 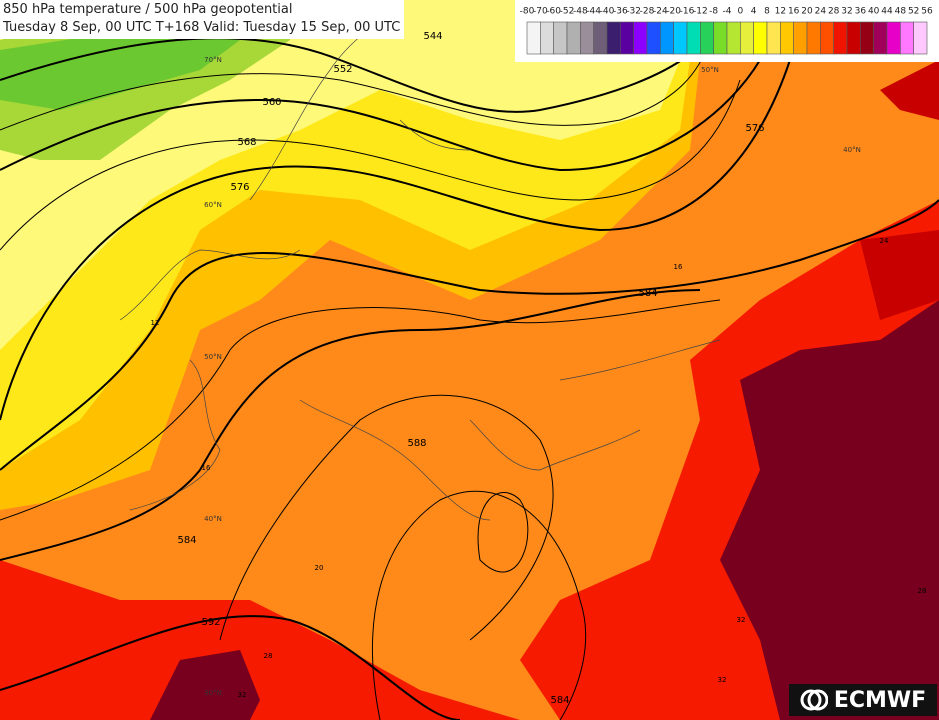 What do you see at coordinates (700, 12) in the screenshot?
I see `colorbar-label: -12` at bounding box center [700, 12].